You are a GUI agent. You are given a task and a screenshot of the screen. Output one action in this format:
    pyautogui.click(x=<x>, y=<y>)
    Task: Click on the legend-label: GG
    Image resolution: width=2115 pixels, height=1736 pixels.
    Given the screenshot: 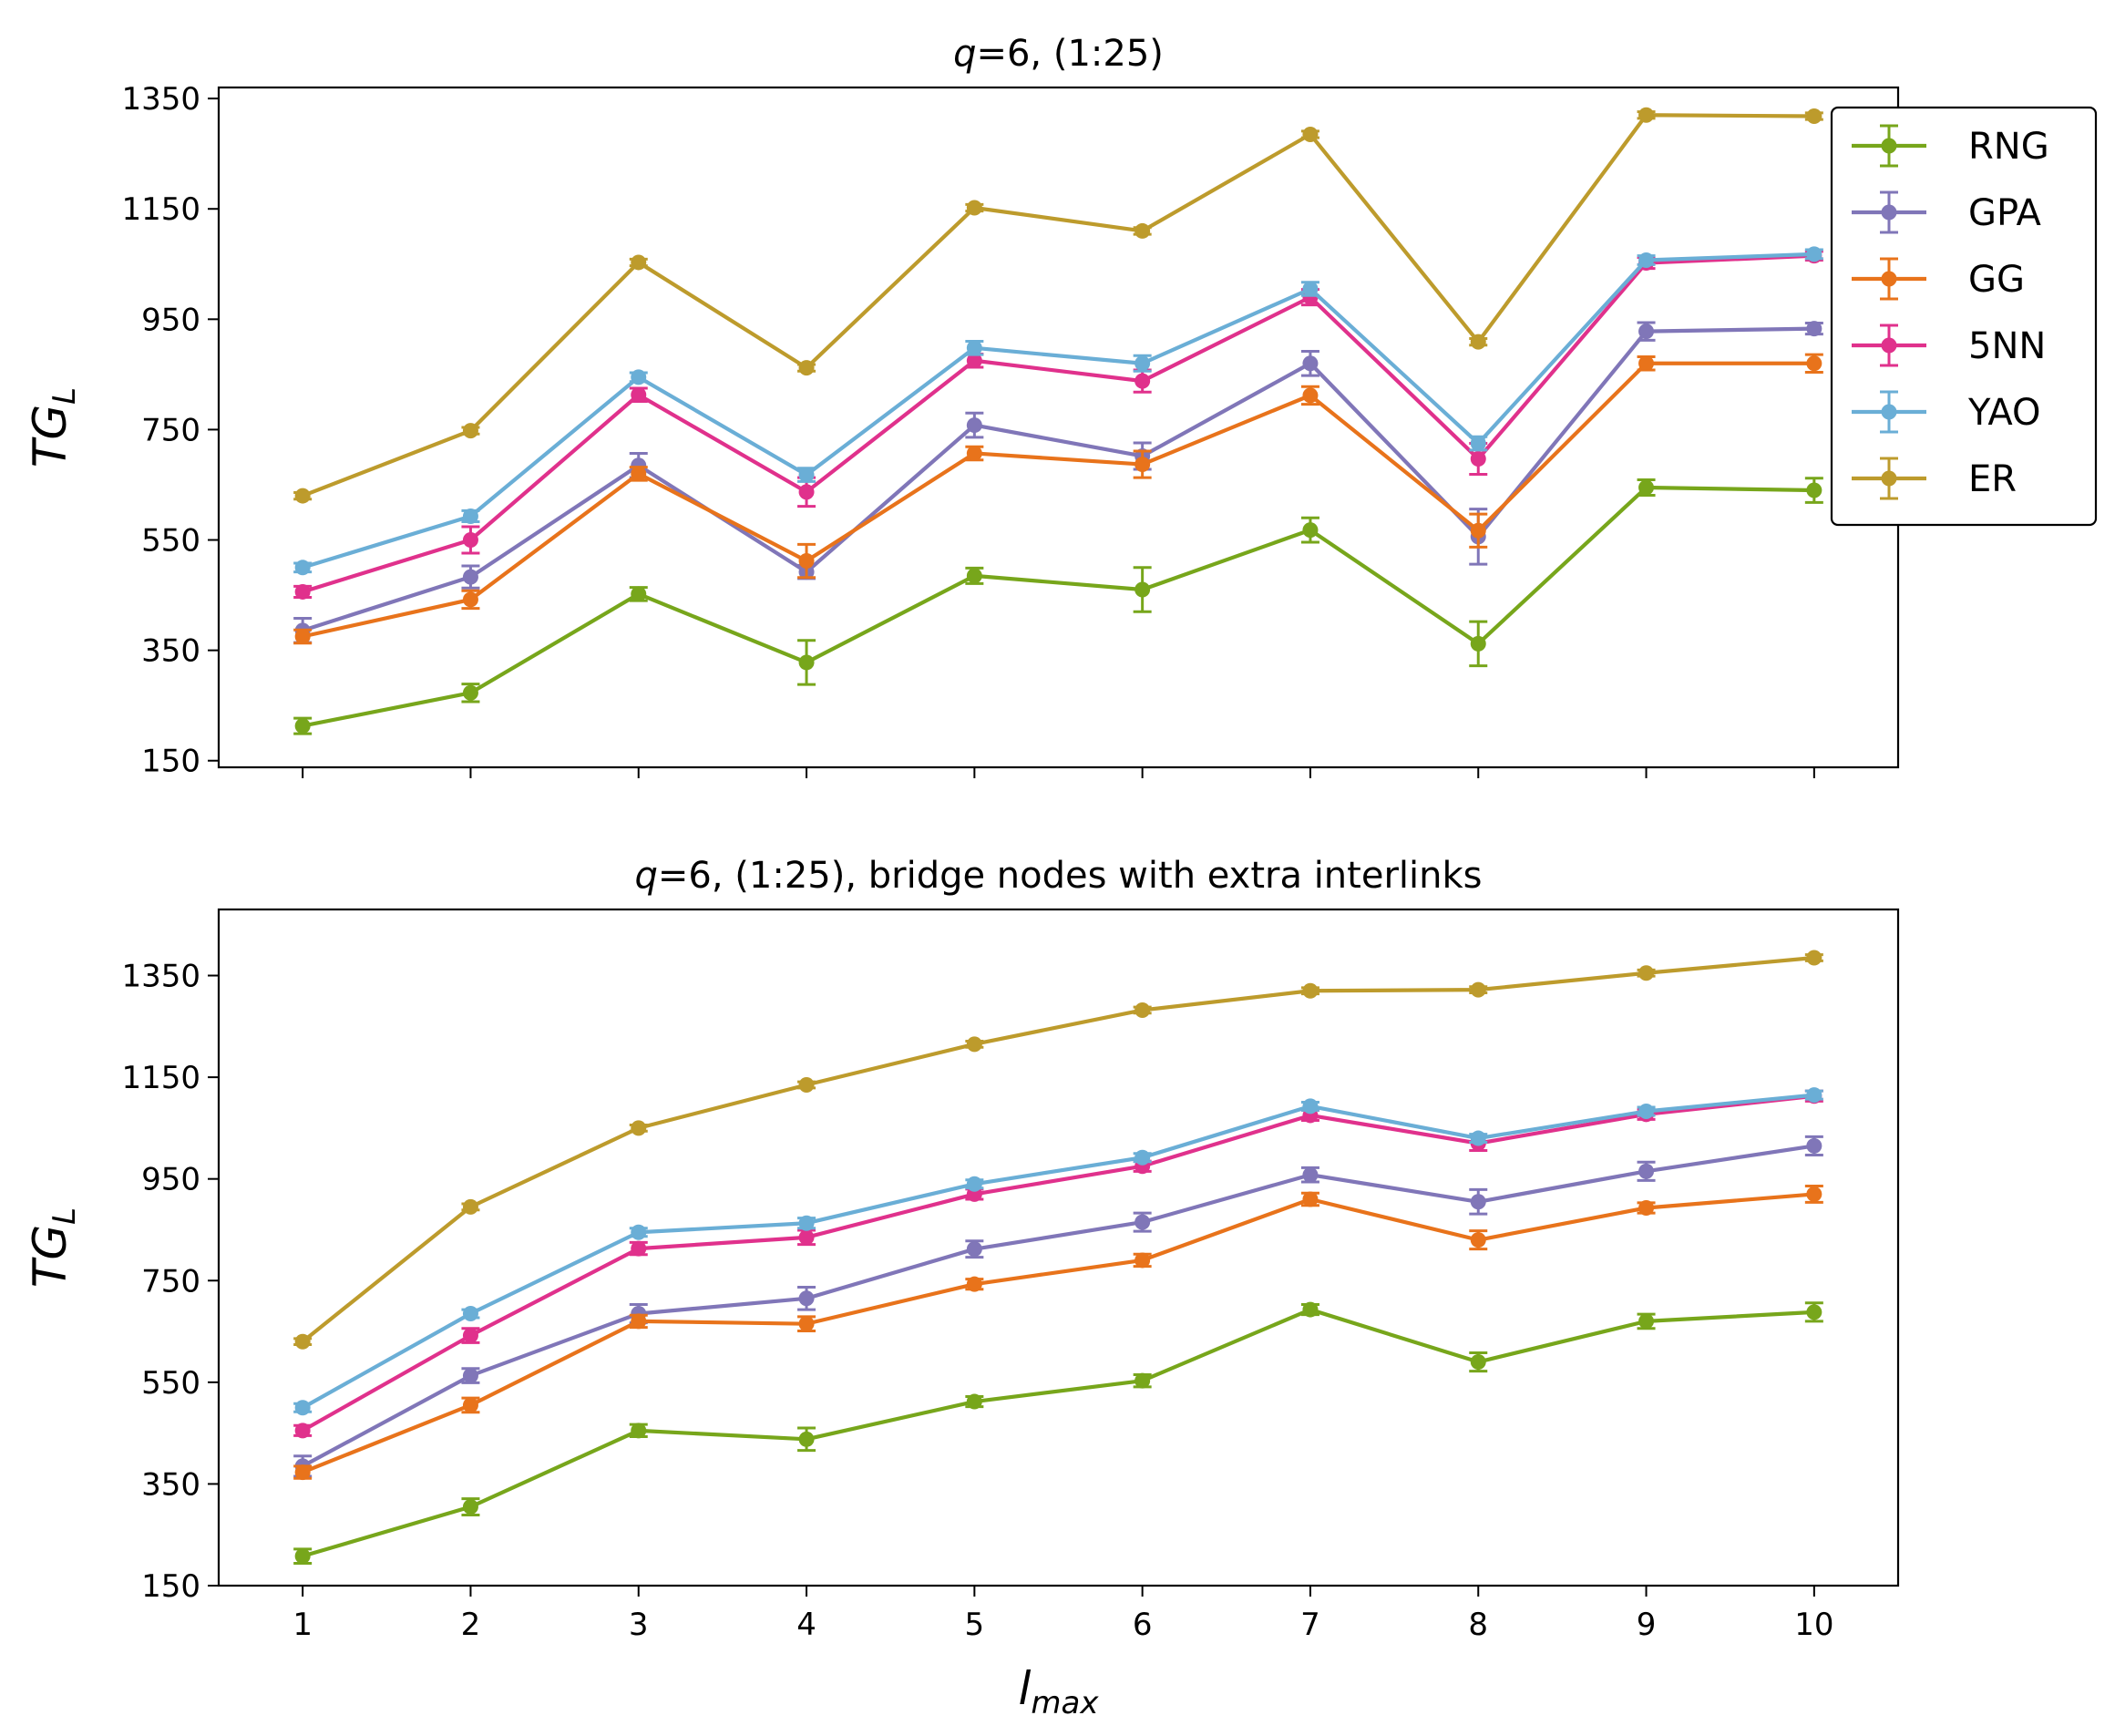 What is the action you would take?
    pyautogui.click(x=1996, y=280)
    